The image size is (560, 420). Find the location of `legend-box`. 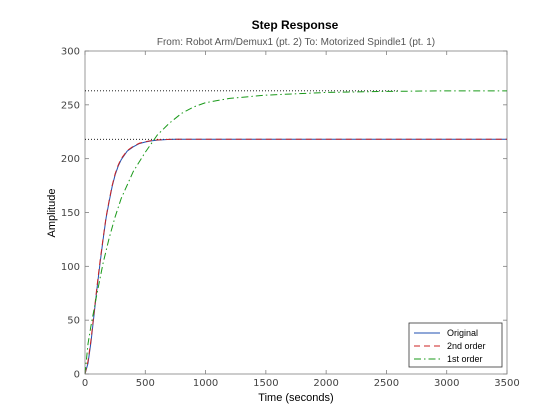

legend-box is located at coordinates (455, 345).